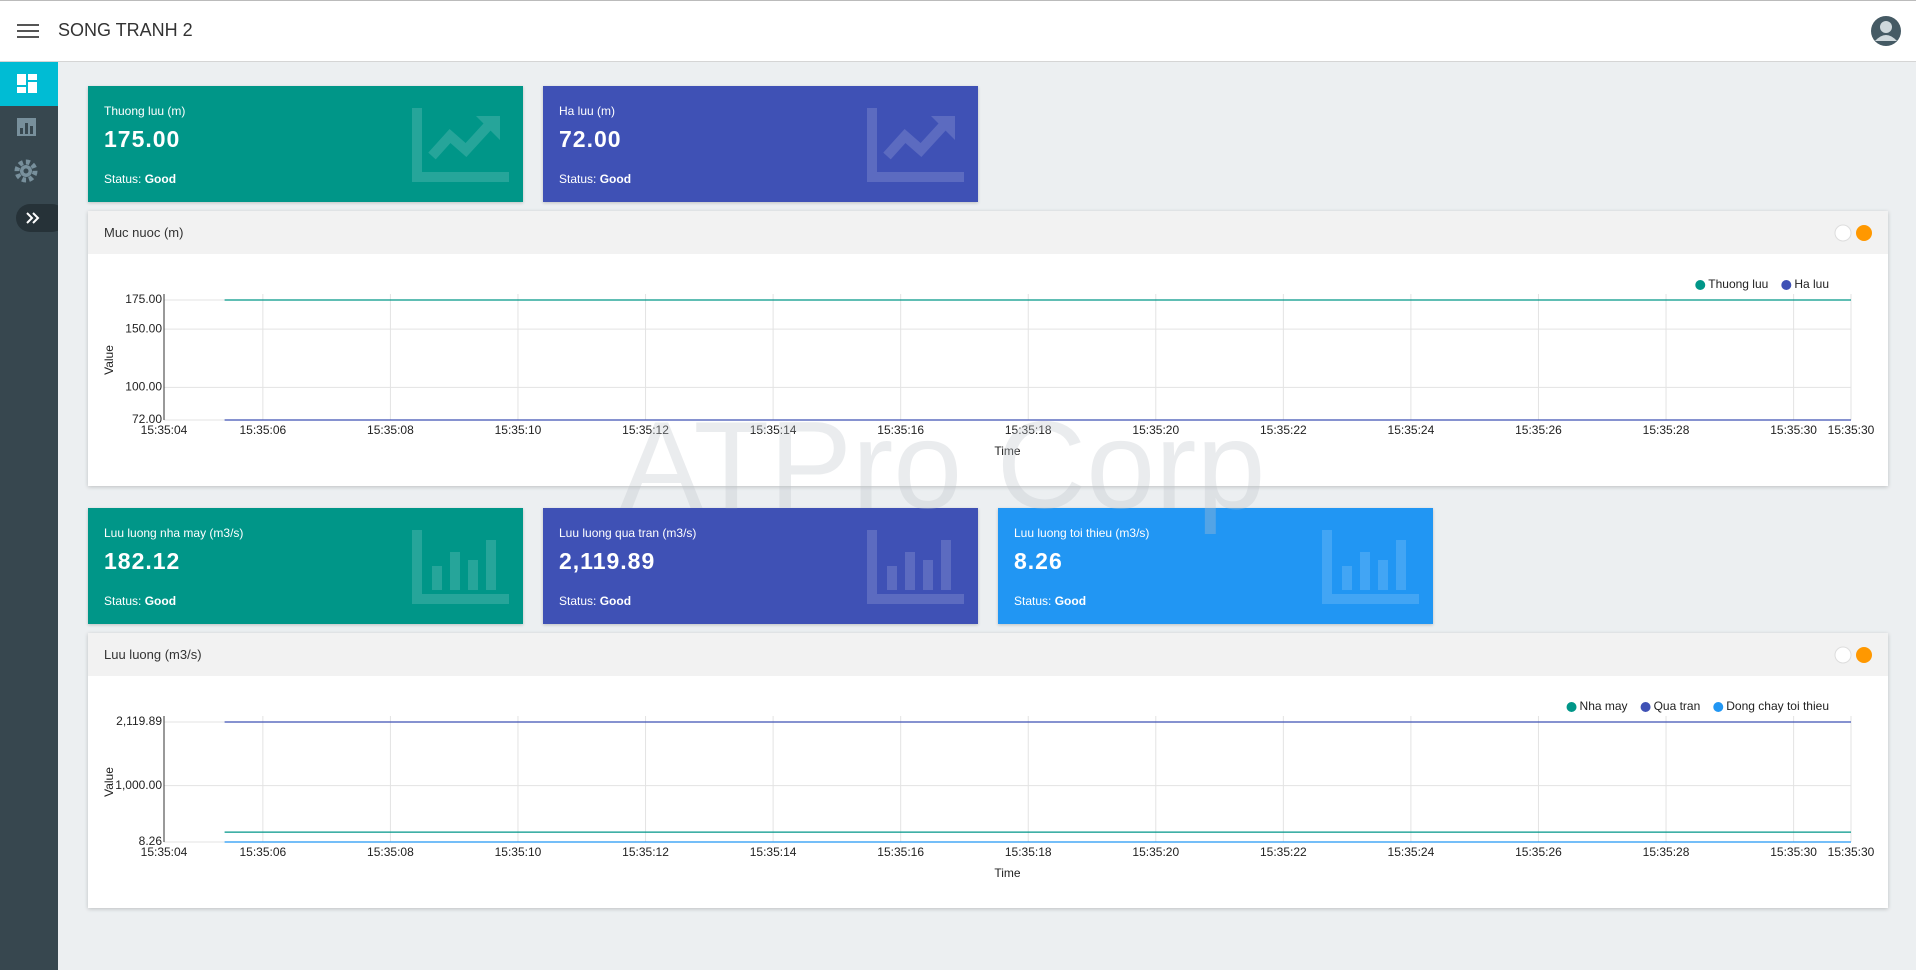 The height and width of the screenshot is (970, 1916). I want to click on card-value: 175.00, so click(142, 139).